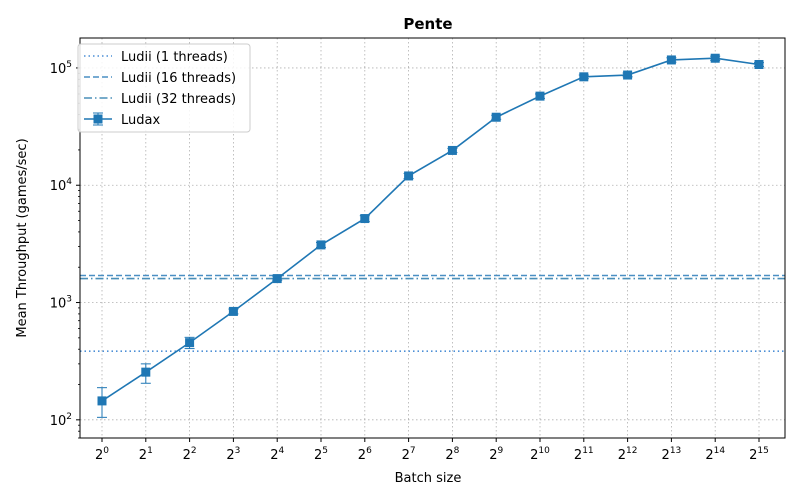 The height and width of the screenshot is (500, 800). What do you see at coordinates (106, 451) in the screenshot?
I see `x-tick-exponent: 0` at bounding box center [106, 451].